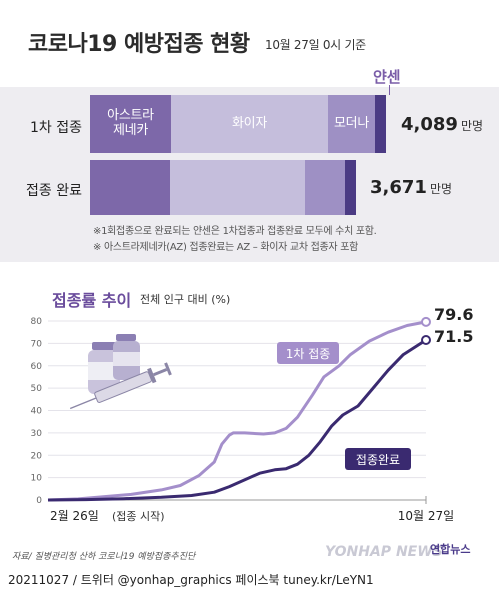 This screenshot has width=499, height=591. Describe the element at coordinates (37, 389) in the screenshot. I see `y-tick-label: 50` at that location.